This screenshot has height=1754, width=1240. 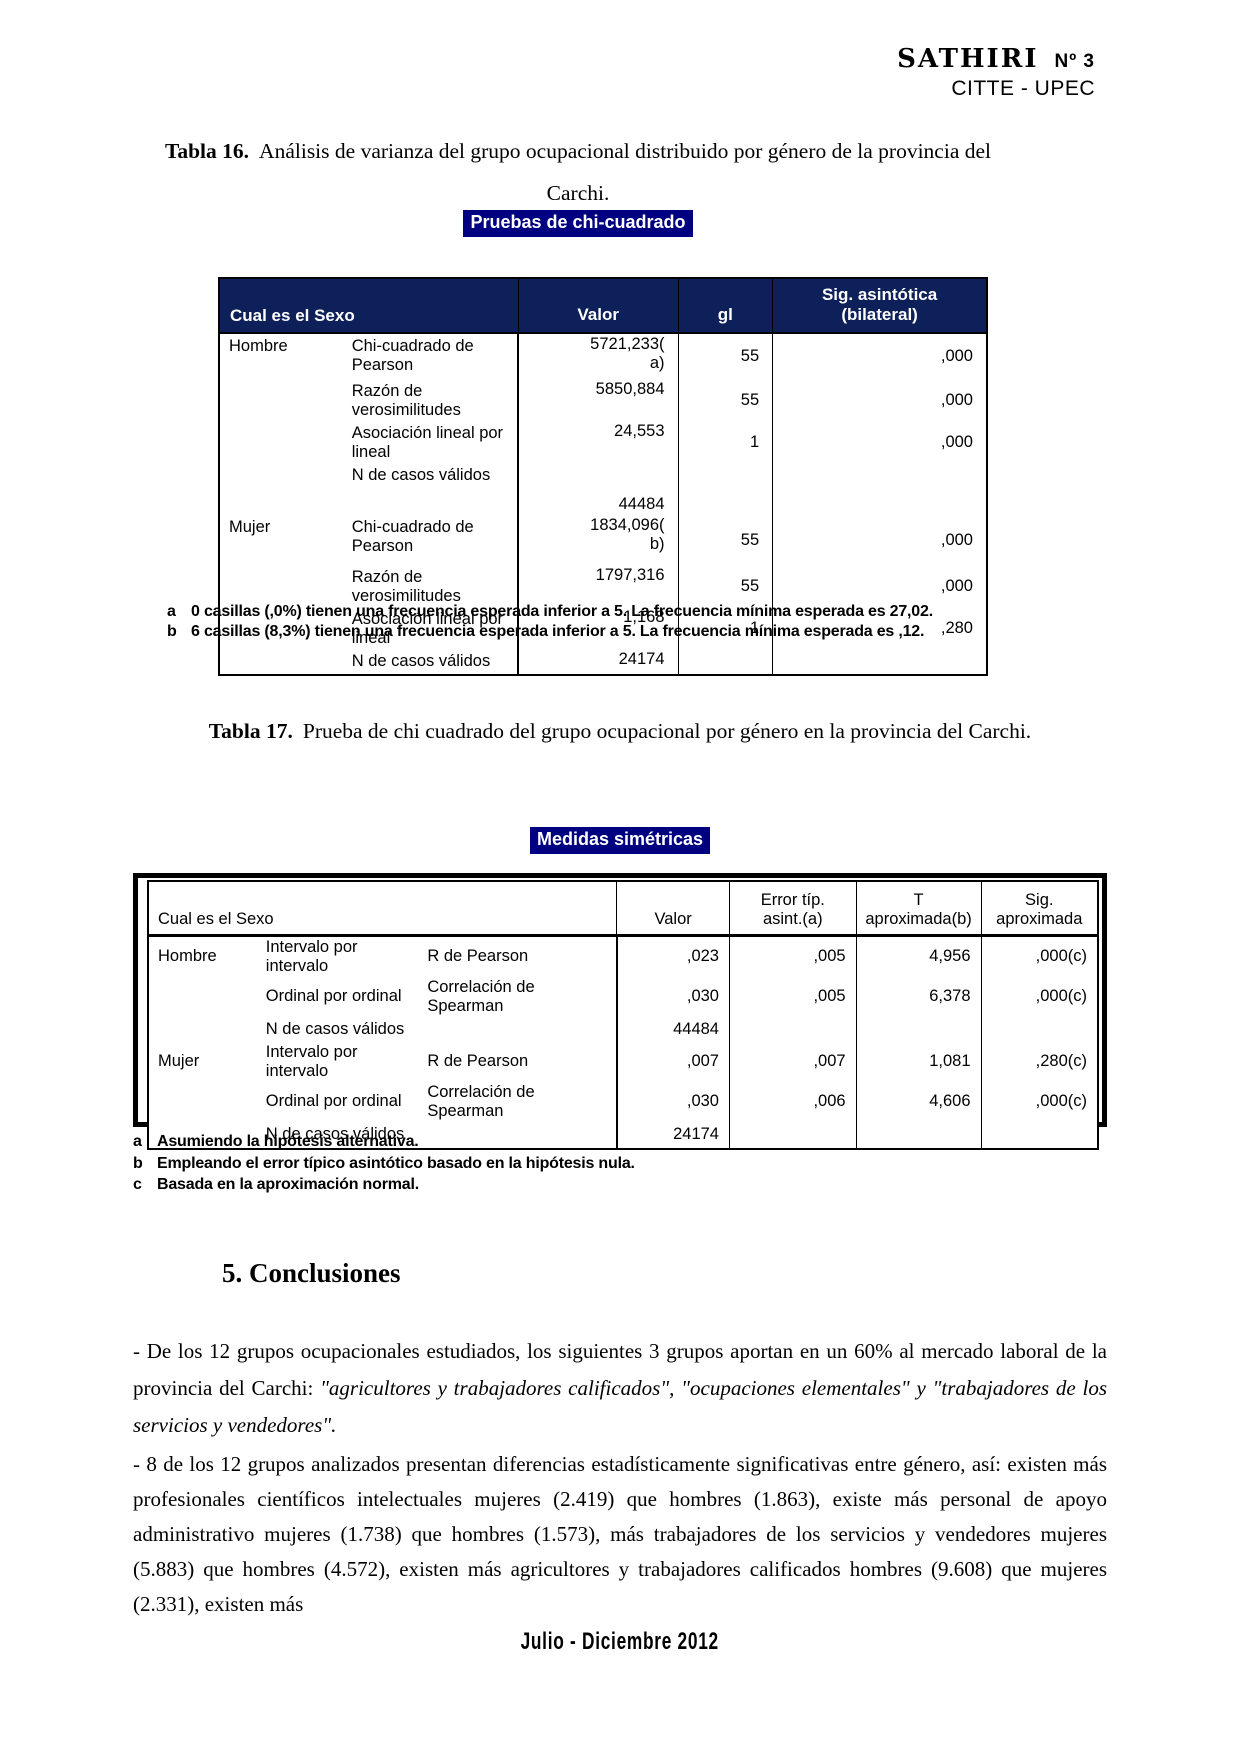 What do you see at coordinates (171, 611) in the screenshot?
I see `footnote-letter: a` at bounding box center [171, 611].